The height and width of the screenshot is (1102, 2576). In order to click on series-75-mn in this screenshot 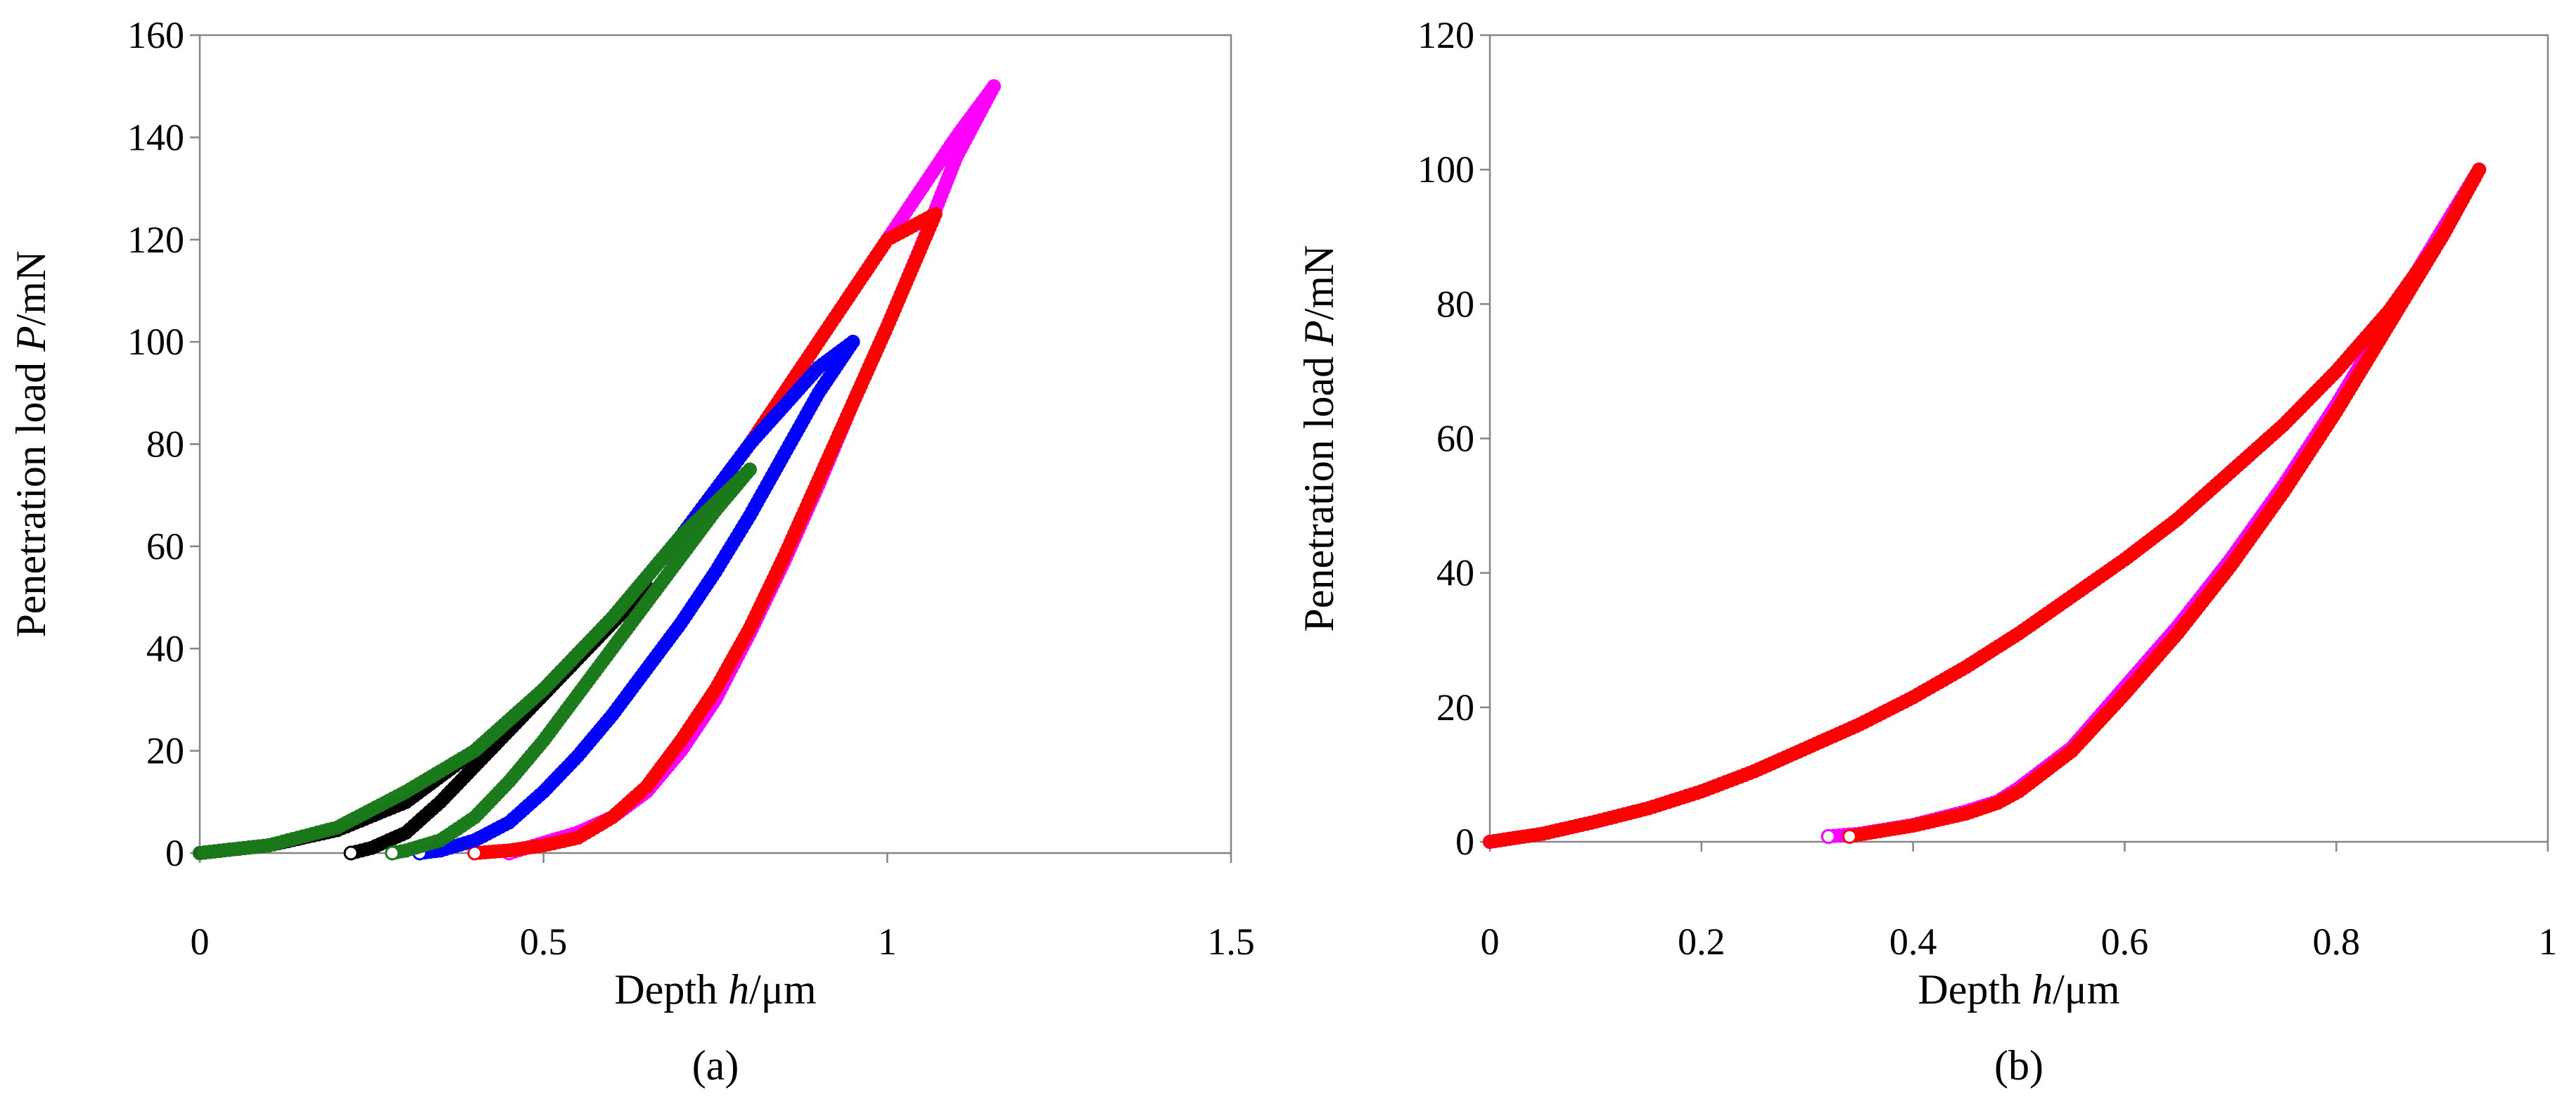, I will do `click(475, 661)`.